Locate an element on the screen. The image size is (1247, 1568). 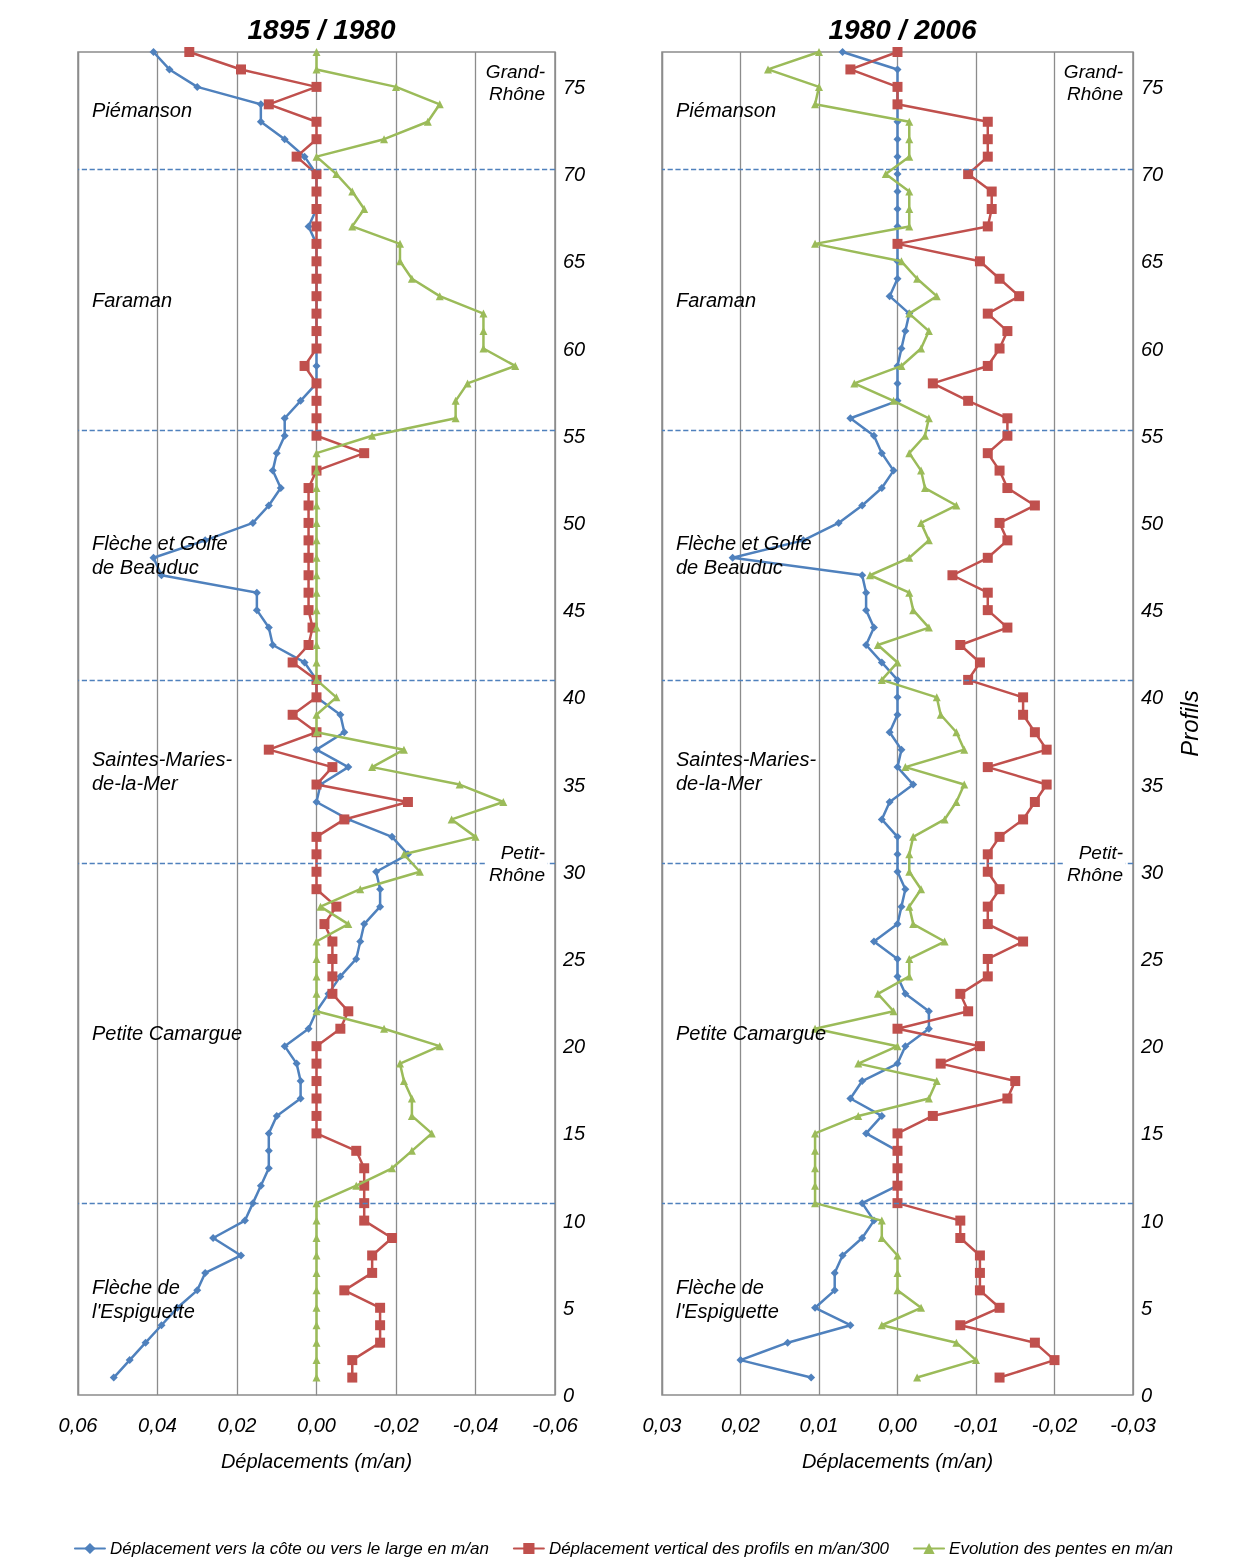
x-tick-label: 0,04 is located at coordinates (157, 1425).